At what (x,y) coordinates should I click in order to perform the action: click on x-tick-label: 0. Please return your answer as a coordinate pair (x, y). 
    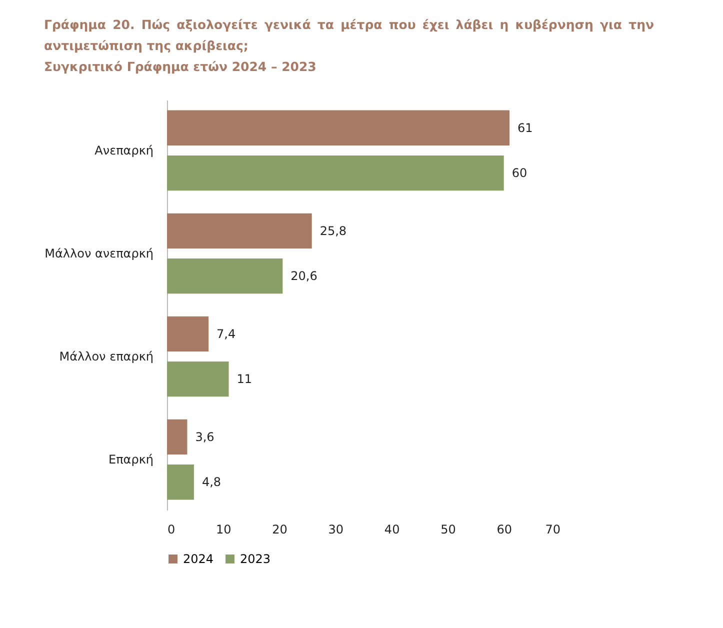
    Looking at the image, I should click on (172, 529).